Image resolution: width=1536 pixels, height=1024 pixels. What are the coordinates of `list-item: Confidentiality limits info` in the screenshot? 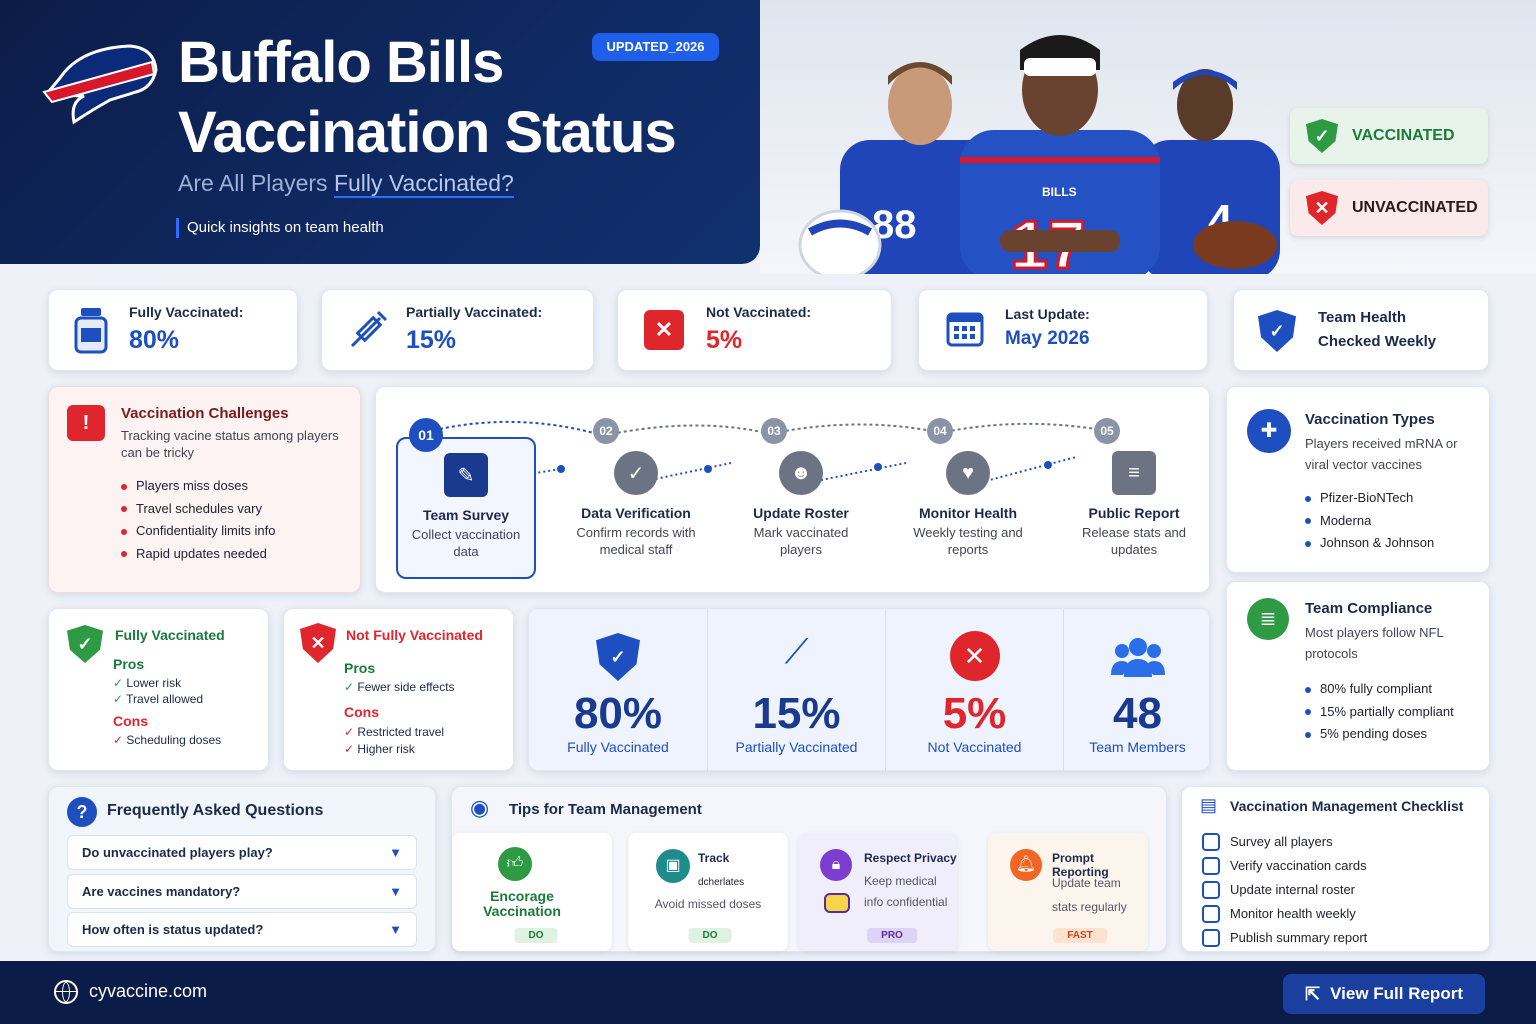 It's located at (198, 531).